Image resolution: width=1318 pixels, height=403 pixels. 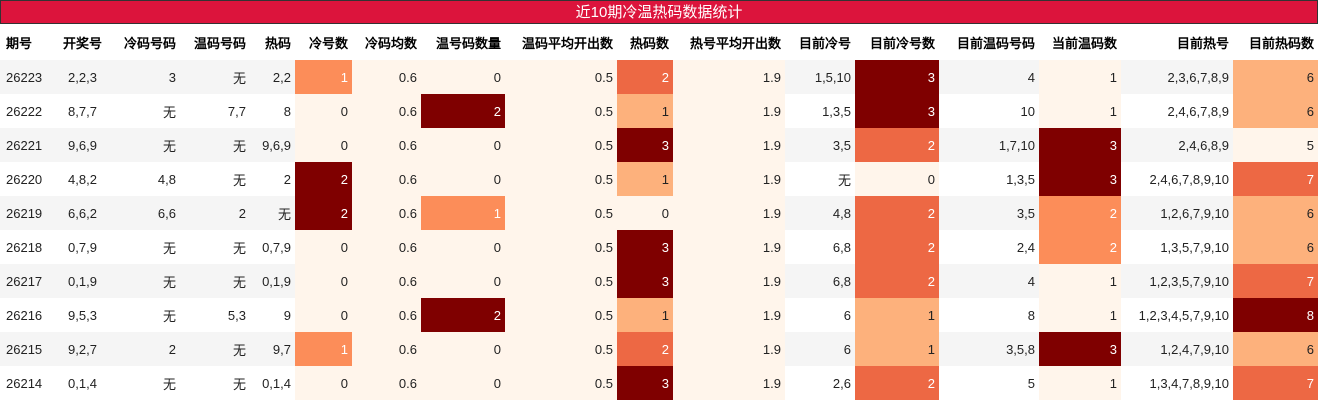 I want to click on column-header: 当前温码数, so click(x=1080, y=42).